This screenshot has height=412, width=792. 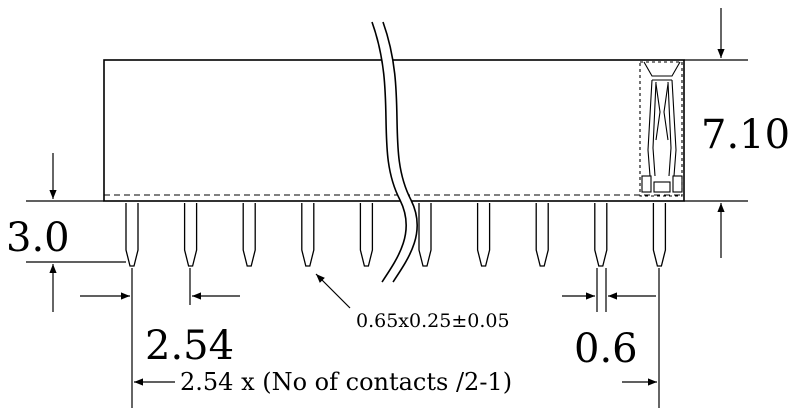 What do you see at coordinates (609, 290) in the screenshot?
I see `dim-pin-width` at bounding box center [609, 290].